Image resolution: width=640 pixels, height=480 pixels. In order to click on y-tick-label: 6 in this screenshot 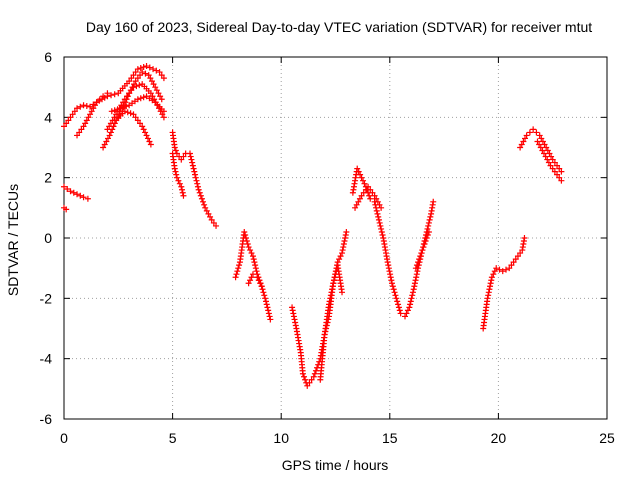, I will do `click(48, 57)`.